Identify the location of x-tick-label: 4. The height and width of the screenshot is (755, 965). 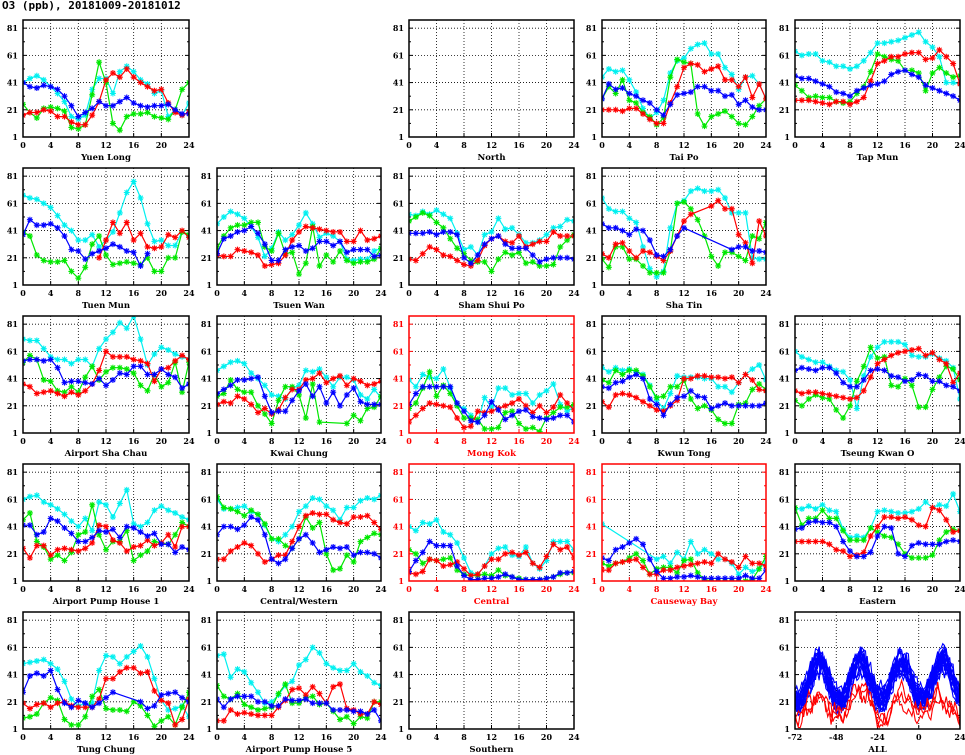
(245, 737).